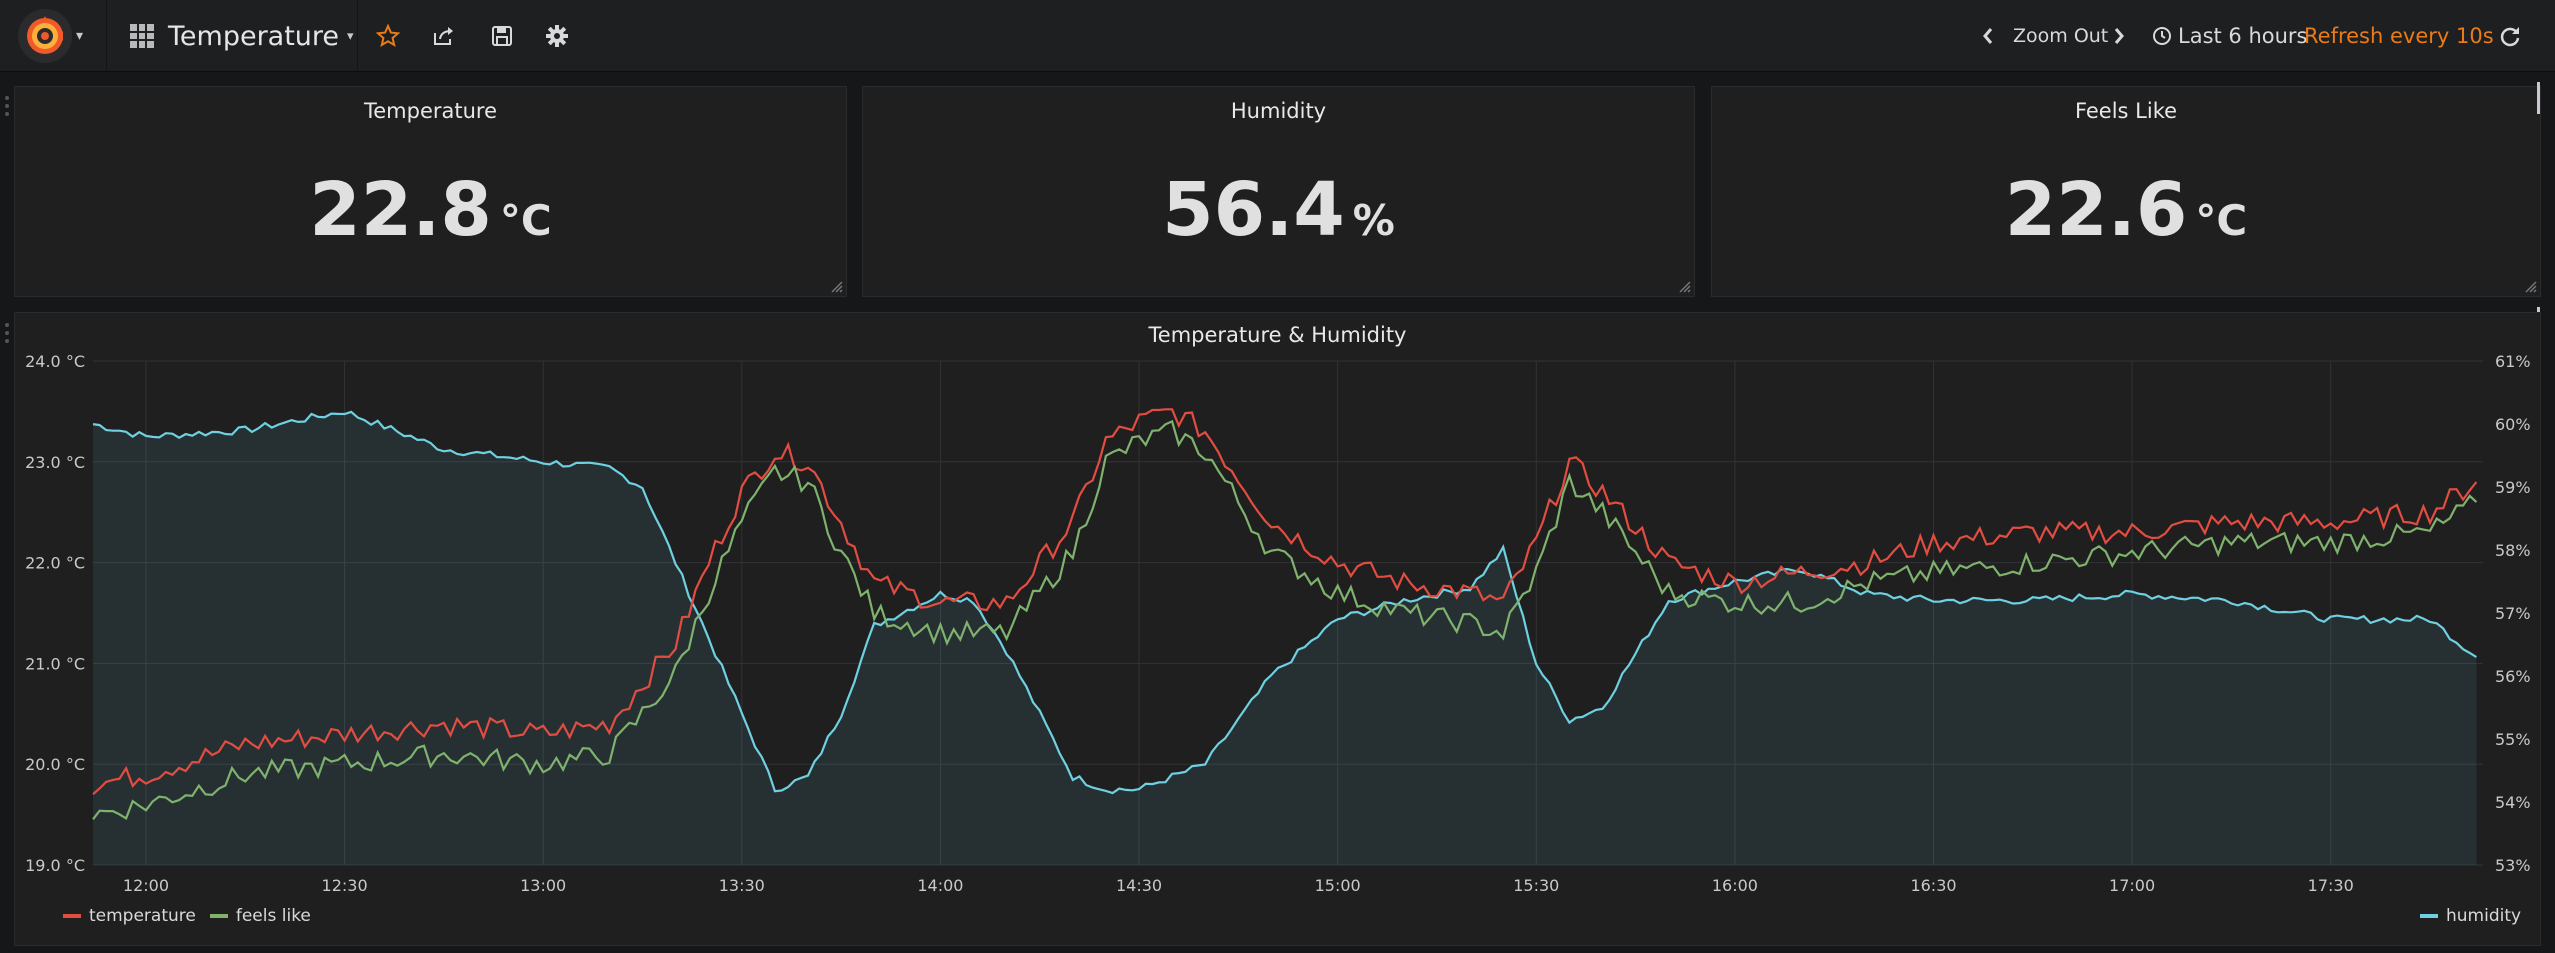 The image size is (2555, 953). What do you see at coordinates (1933, 885) in the screenshot?
I see `x-tick-label: 16:30` at bounding box center [1933, 885].